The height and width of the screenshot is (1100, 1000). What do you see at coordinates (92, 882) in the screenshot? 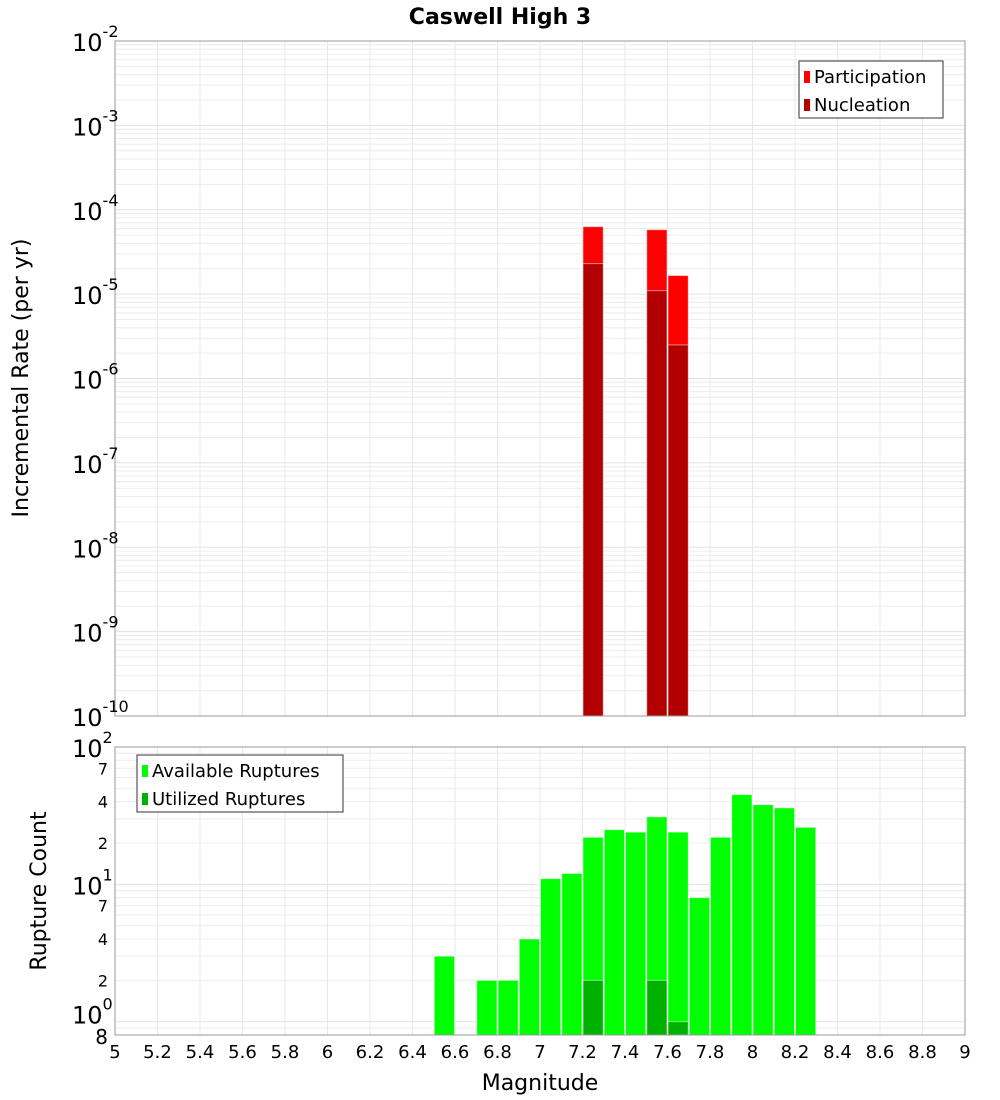
I see `bottom-y-tick-label: 10¹` at bounding box center [92, 882].